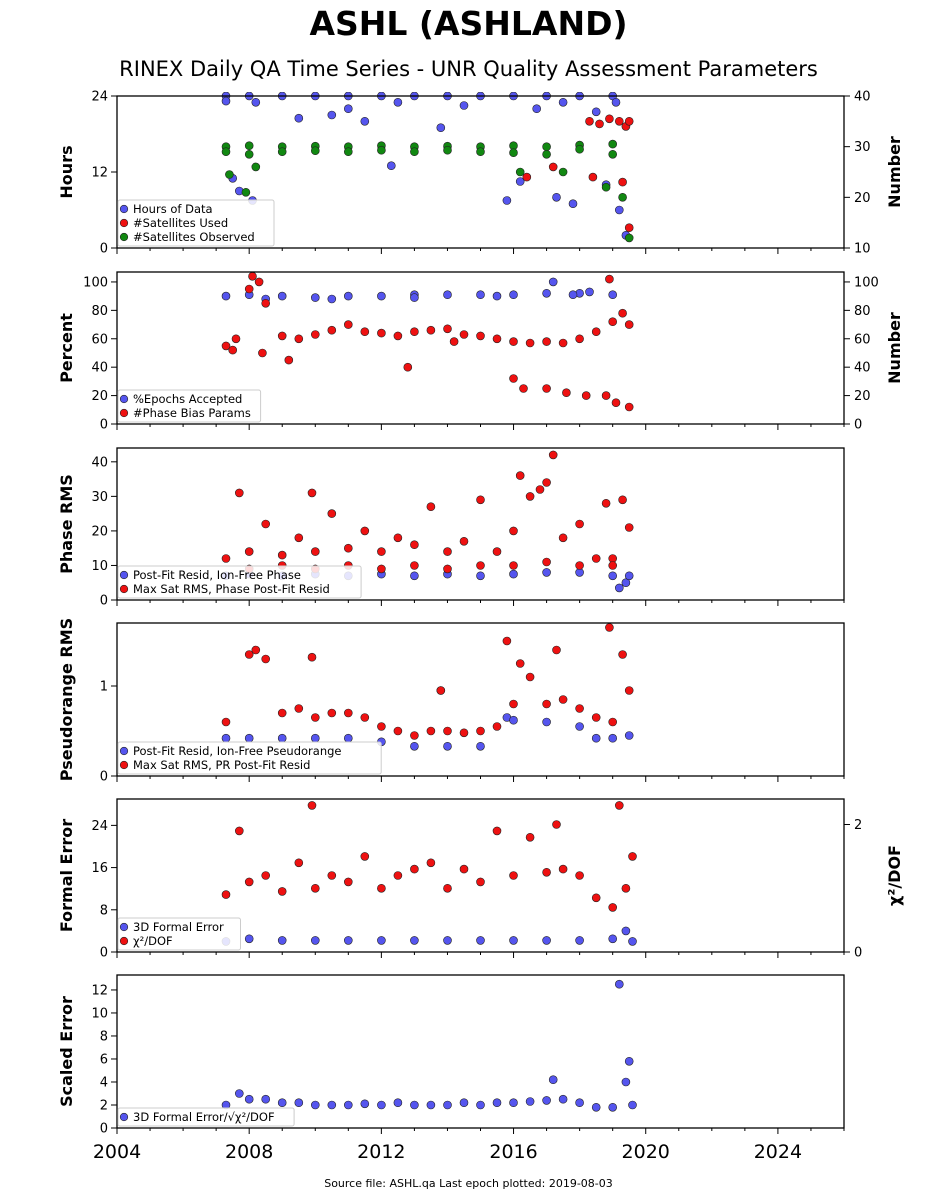  What do you see at coordinates (99, 339) in the screenshot?
I see `y-tick-label: 60` at bounding box center [99, 339].